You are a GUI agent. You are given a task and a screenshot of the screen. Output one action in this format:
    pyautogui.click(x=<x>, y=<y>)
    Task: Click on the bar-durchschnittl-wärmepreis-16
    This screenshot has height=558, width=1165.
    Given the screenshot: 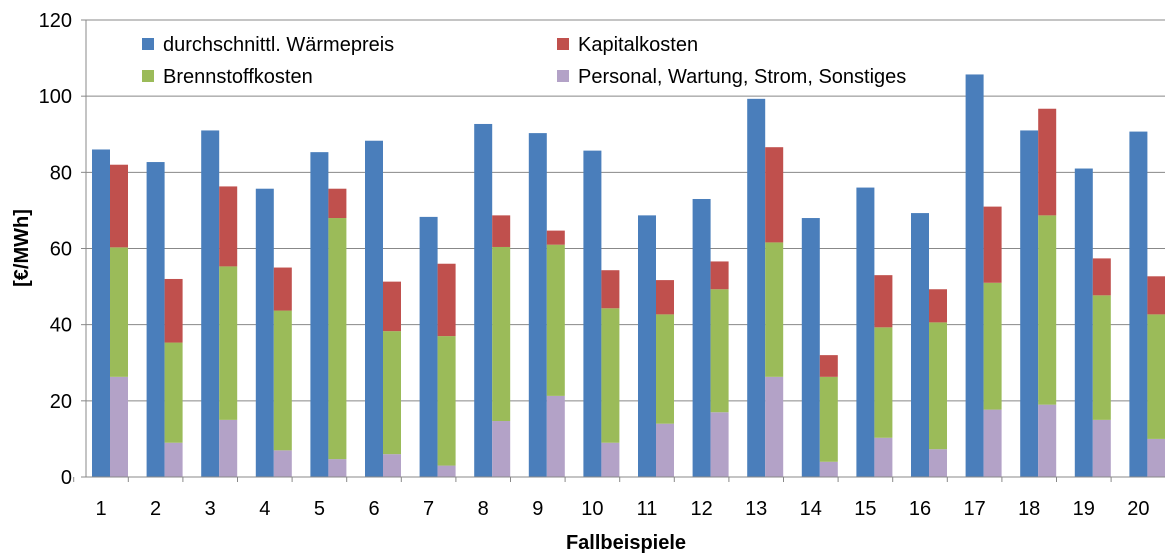 What is the action you would take?
    pyautogui.click(x=920, y=345)
    